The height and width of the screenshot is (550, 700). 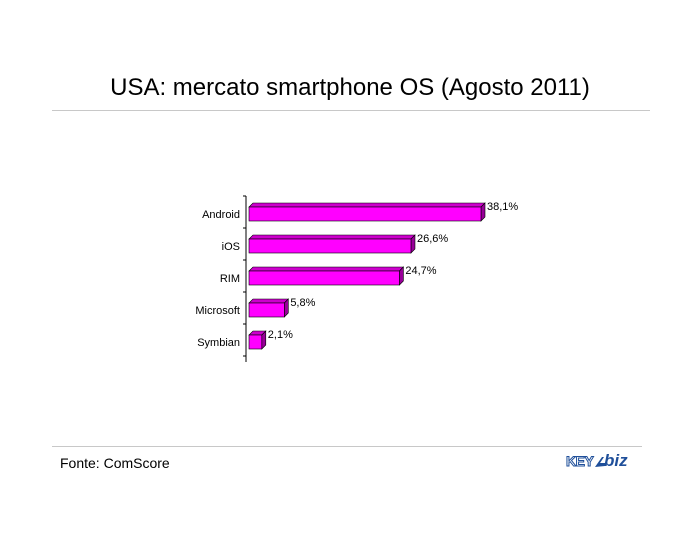 What do you see at coordinates (502, 207) in the screenshot?
I see `data-label: 38,1%` at bounding box center [502, 207].